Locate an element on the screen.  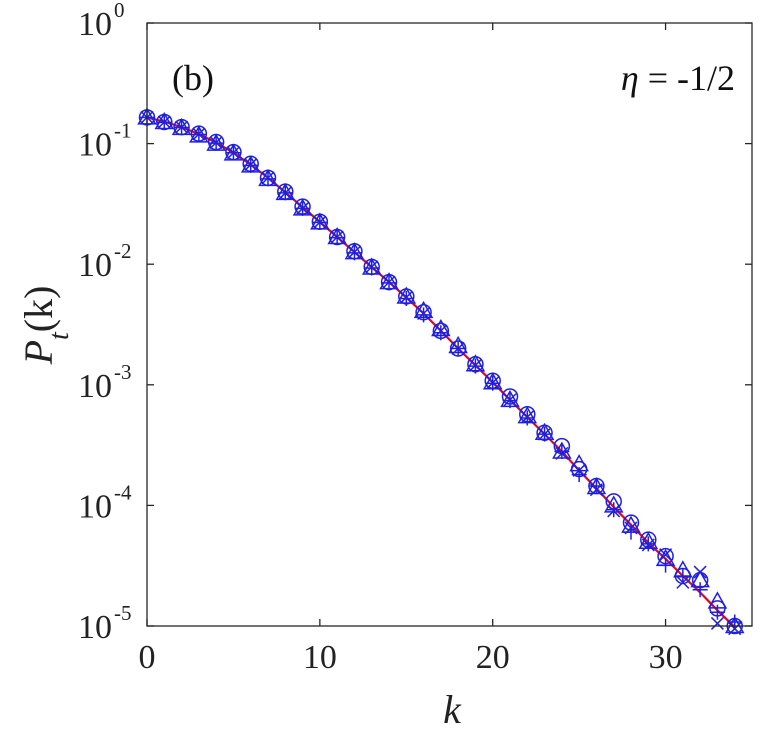
eta-symbol: η is located at coordinates (630, 78).